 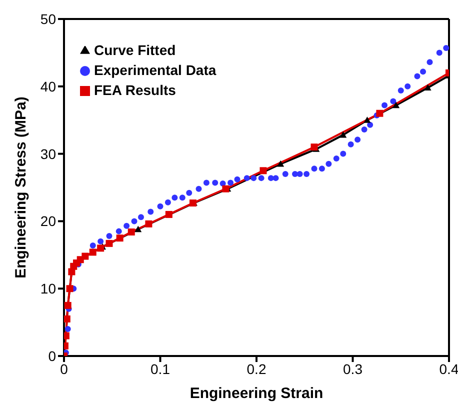 I want to click on legend-label: Experimental Data, so click(x=155, y=70).